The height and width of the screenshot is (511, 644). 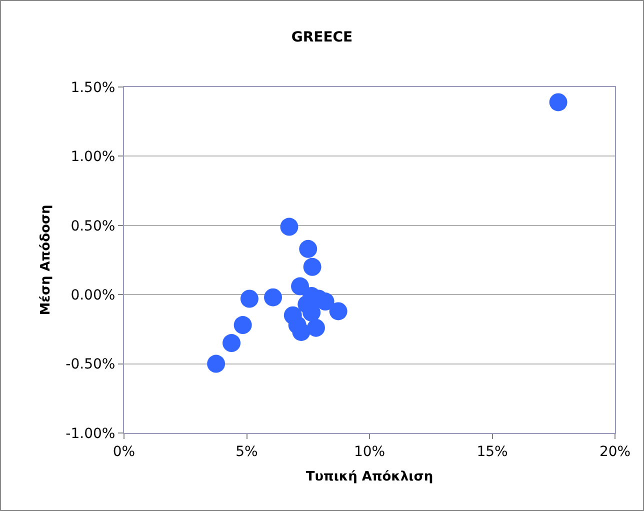 I want to click on y-tick-label: -1.00%, so click(x=91, y=434).